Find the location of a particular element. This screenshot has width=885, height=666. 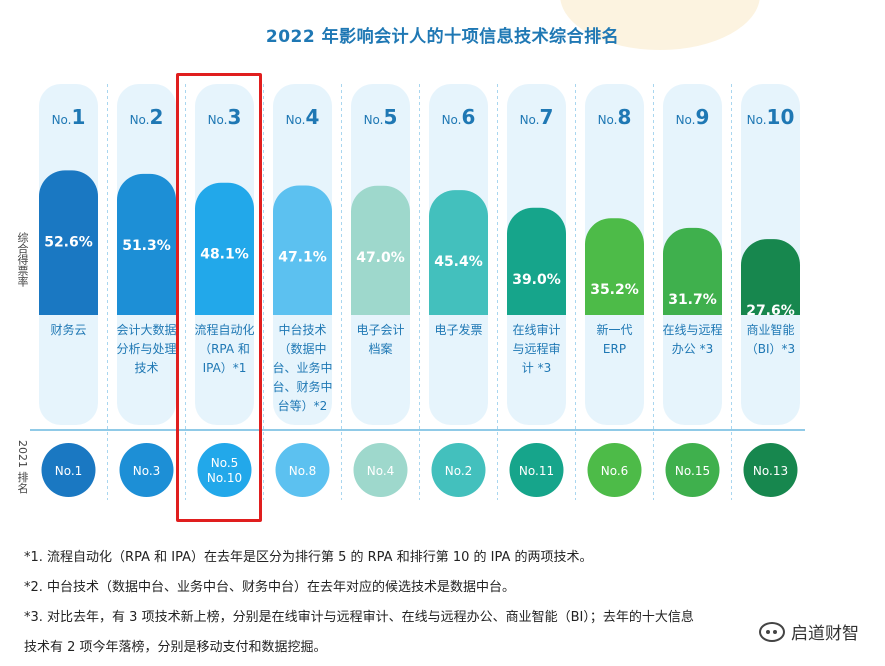

rank-label-2: No.2 is located at coordinates (147, 117).